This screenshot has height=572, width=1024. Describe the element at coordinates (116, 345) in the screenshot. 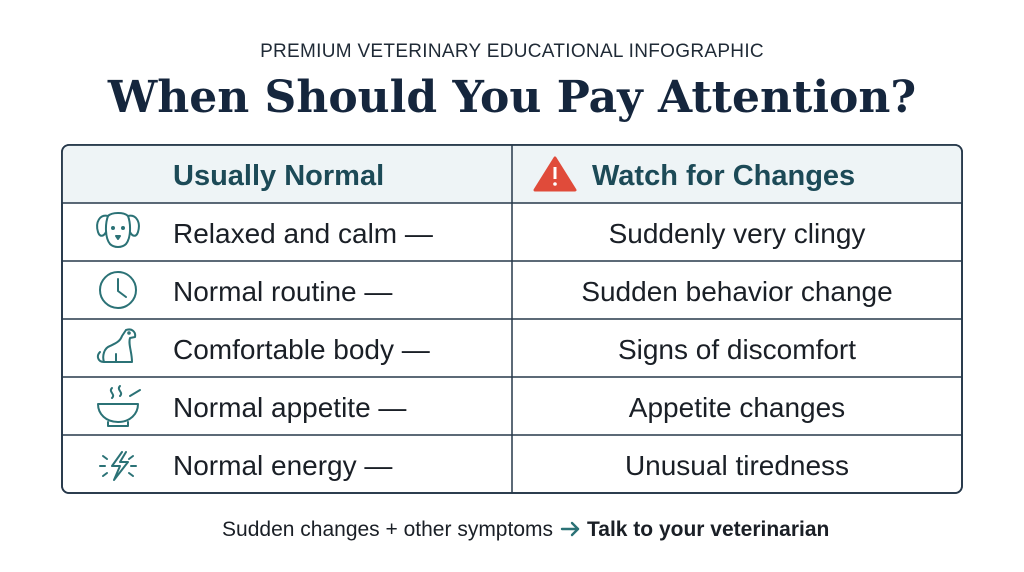

I see `sitting-dog-icon` at that location.